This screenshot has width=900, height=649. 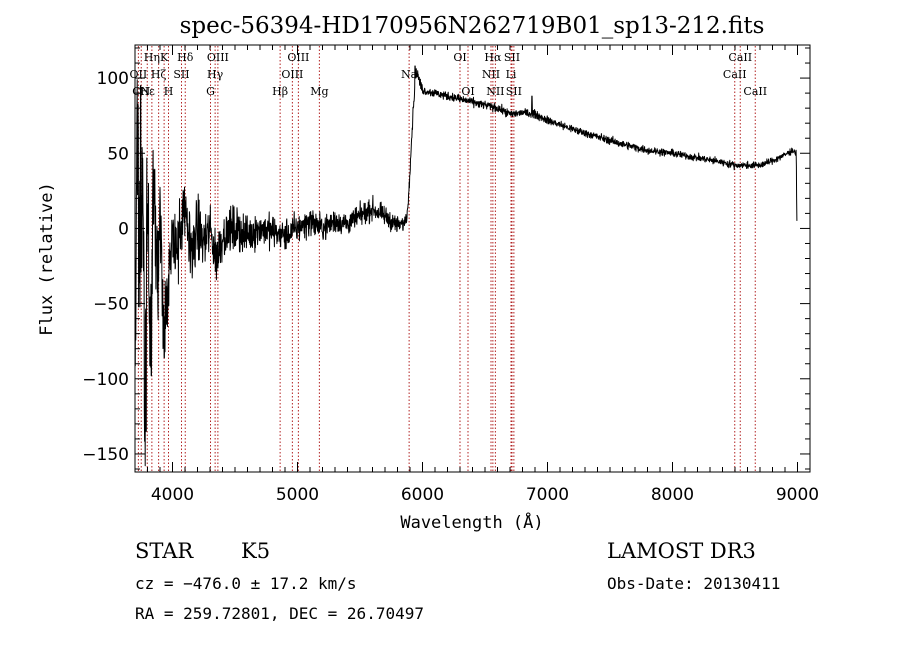 What do you see at coordinates (495, 91) in the screenshot?
I see `line-marker-label-21: NII` at bounding box center [495, 91].